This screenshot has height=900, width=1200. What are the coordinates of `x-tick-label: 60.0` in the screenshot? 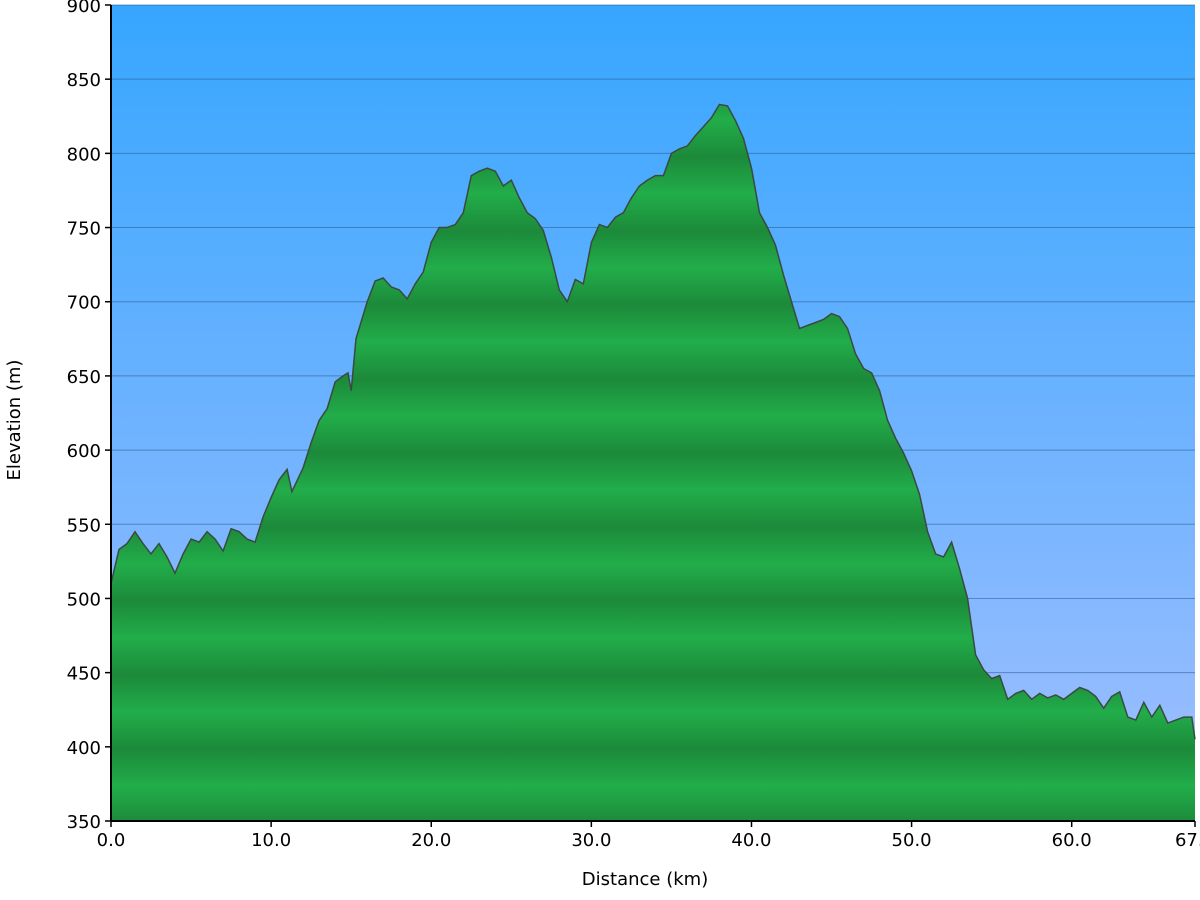 It's located at (1072, 840).